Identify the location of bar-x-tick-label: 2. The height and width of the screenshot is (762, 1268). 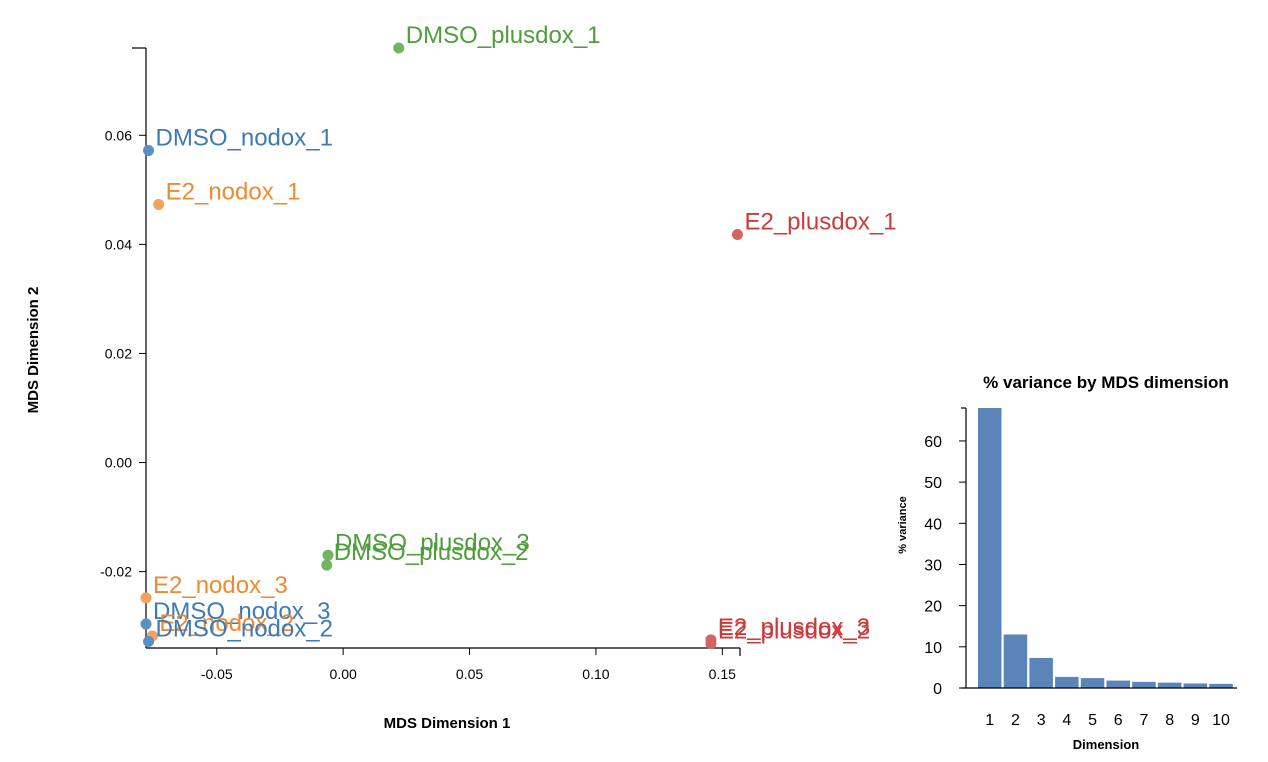
(1015, 720).